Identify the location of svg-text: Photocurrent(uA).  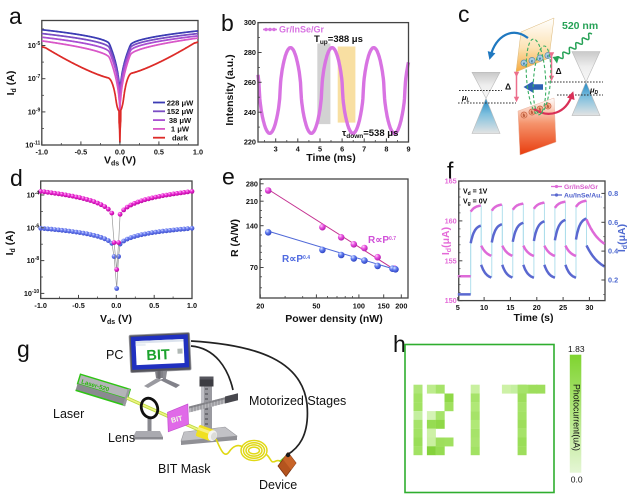
(577, 417).